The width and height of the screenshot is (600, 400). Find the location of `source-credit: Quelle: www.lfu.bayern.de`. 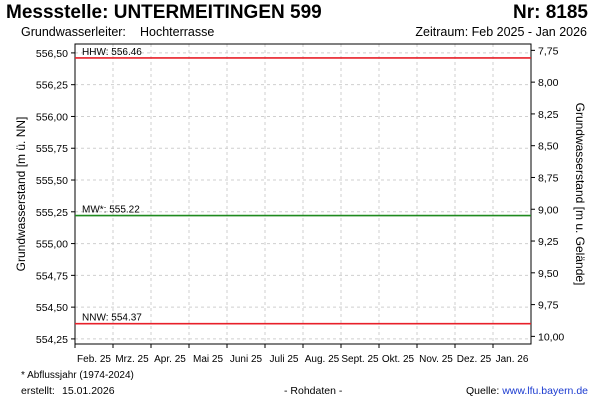

source-credit: Quelle: www.lfu.bayern.de is located at coordinates (527, 391).